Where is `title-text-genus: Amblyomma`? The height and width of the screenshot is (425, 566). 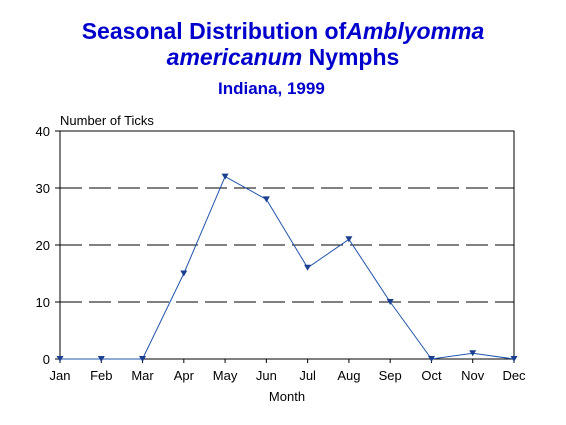 title-text-genus: Amblyomma is located at coordinates (415, 31).